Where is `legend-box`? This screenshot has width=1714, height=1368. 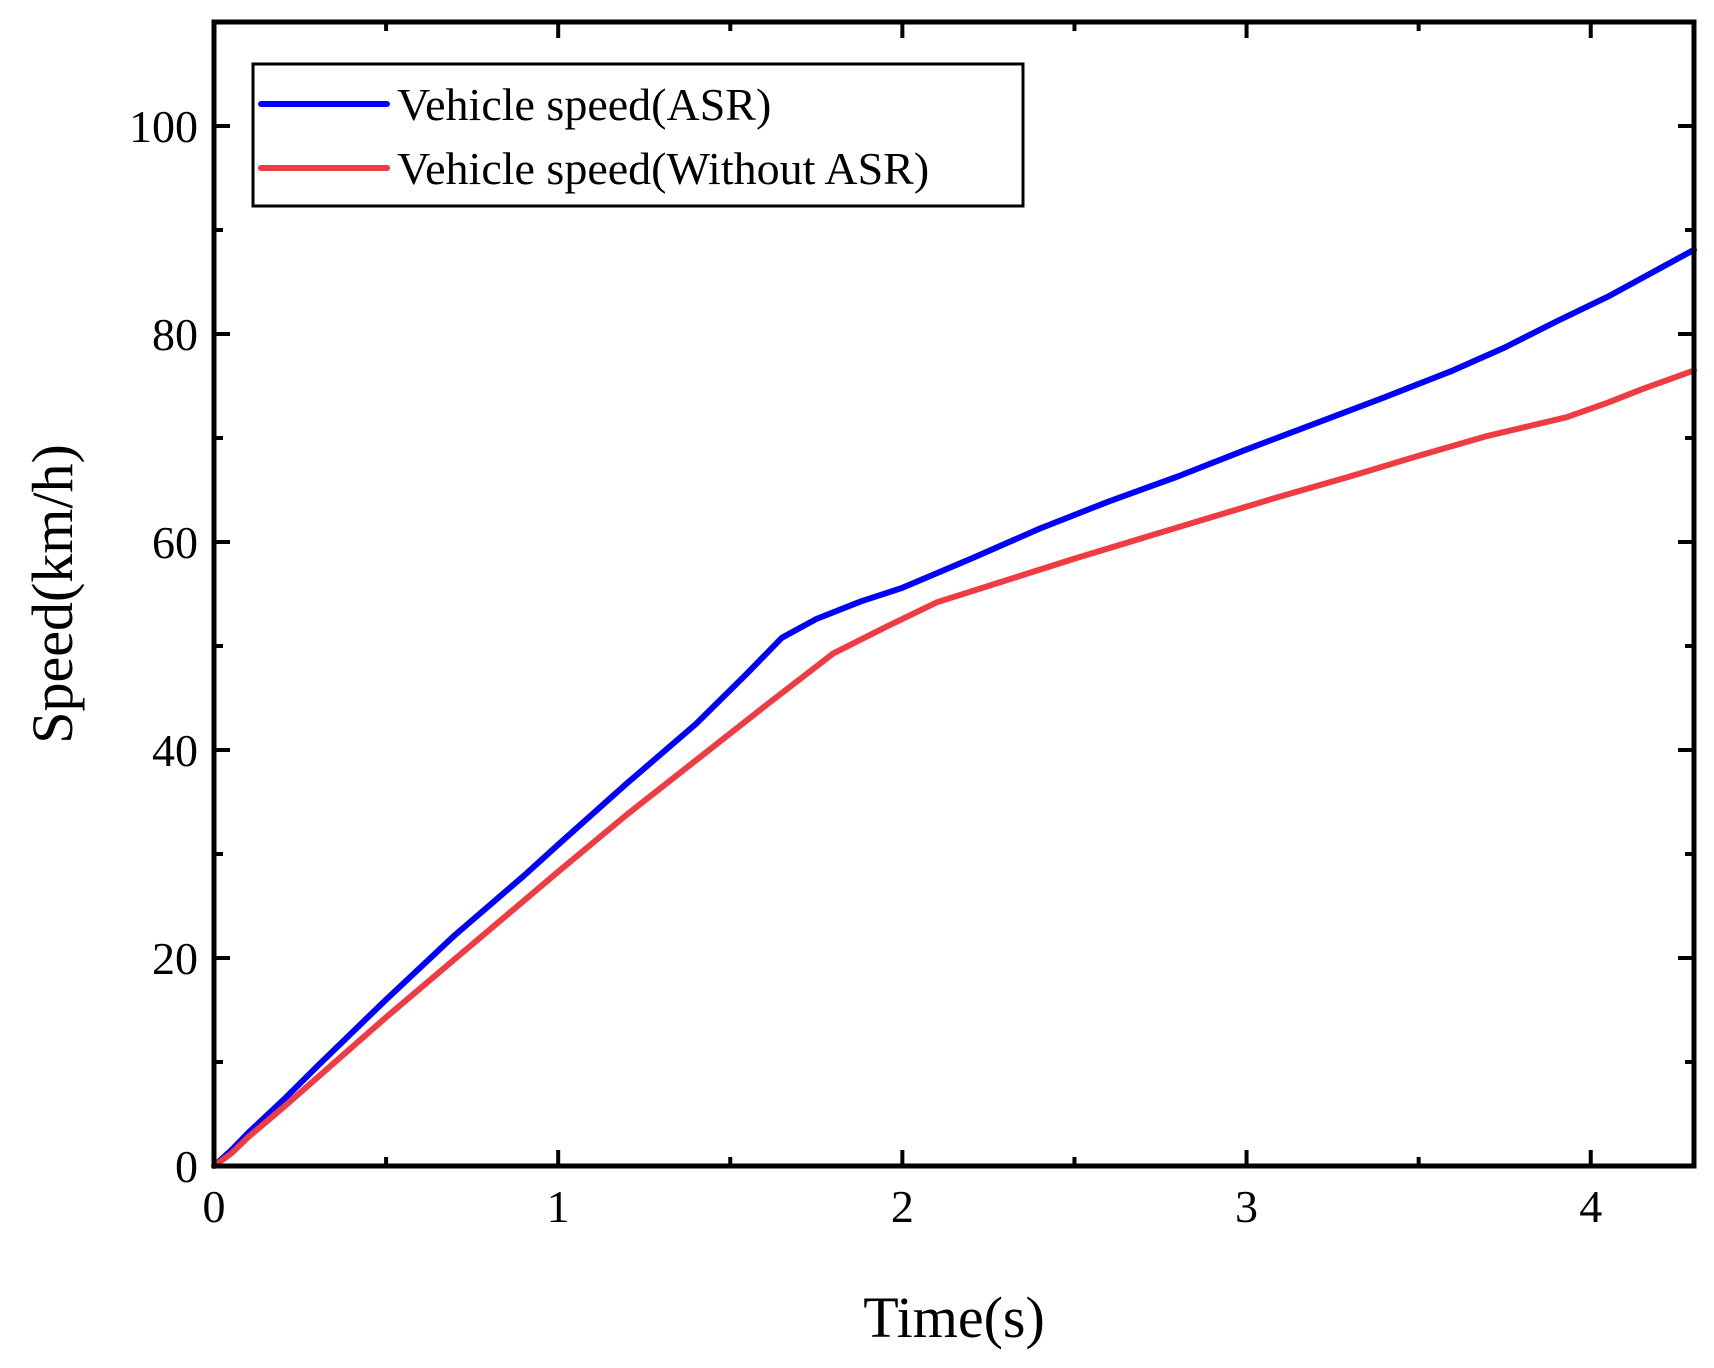
legend-box is located at coordinates (638, 135).